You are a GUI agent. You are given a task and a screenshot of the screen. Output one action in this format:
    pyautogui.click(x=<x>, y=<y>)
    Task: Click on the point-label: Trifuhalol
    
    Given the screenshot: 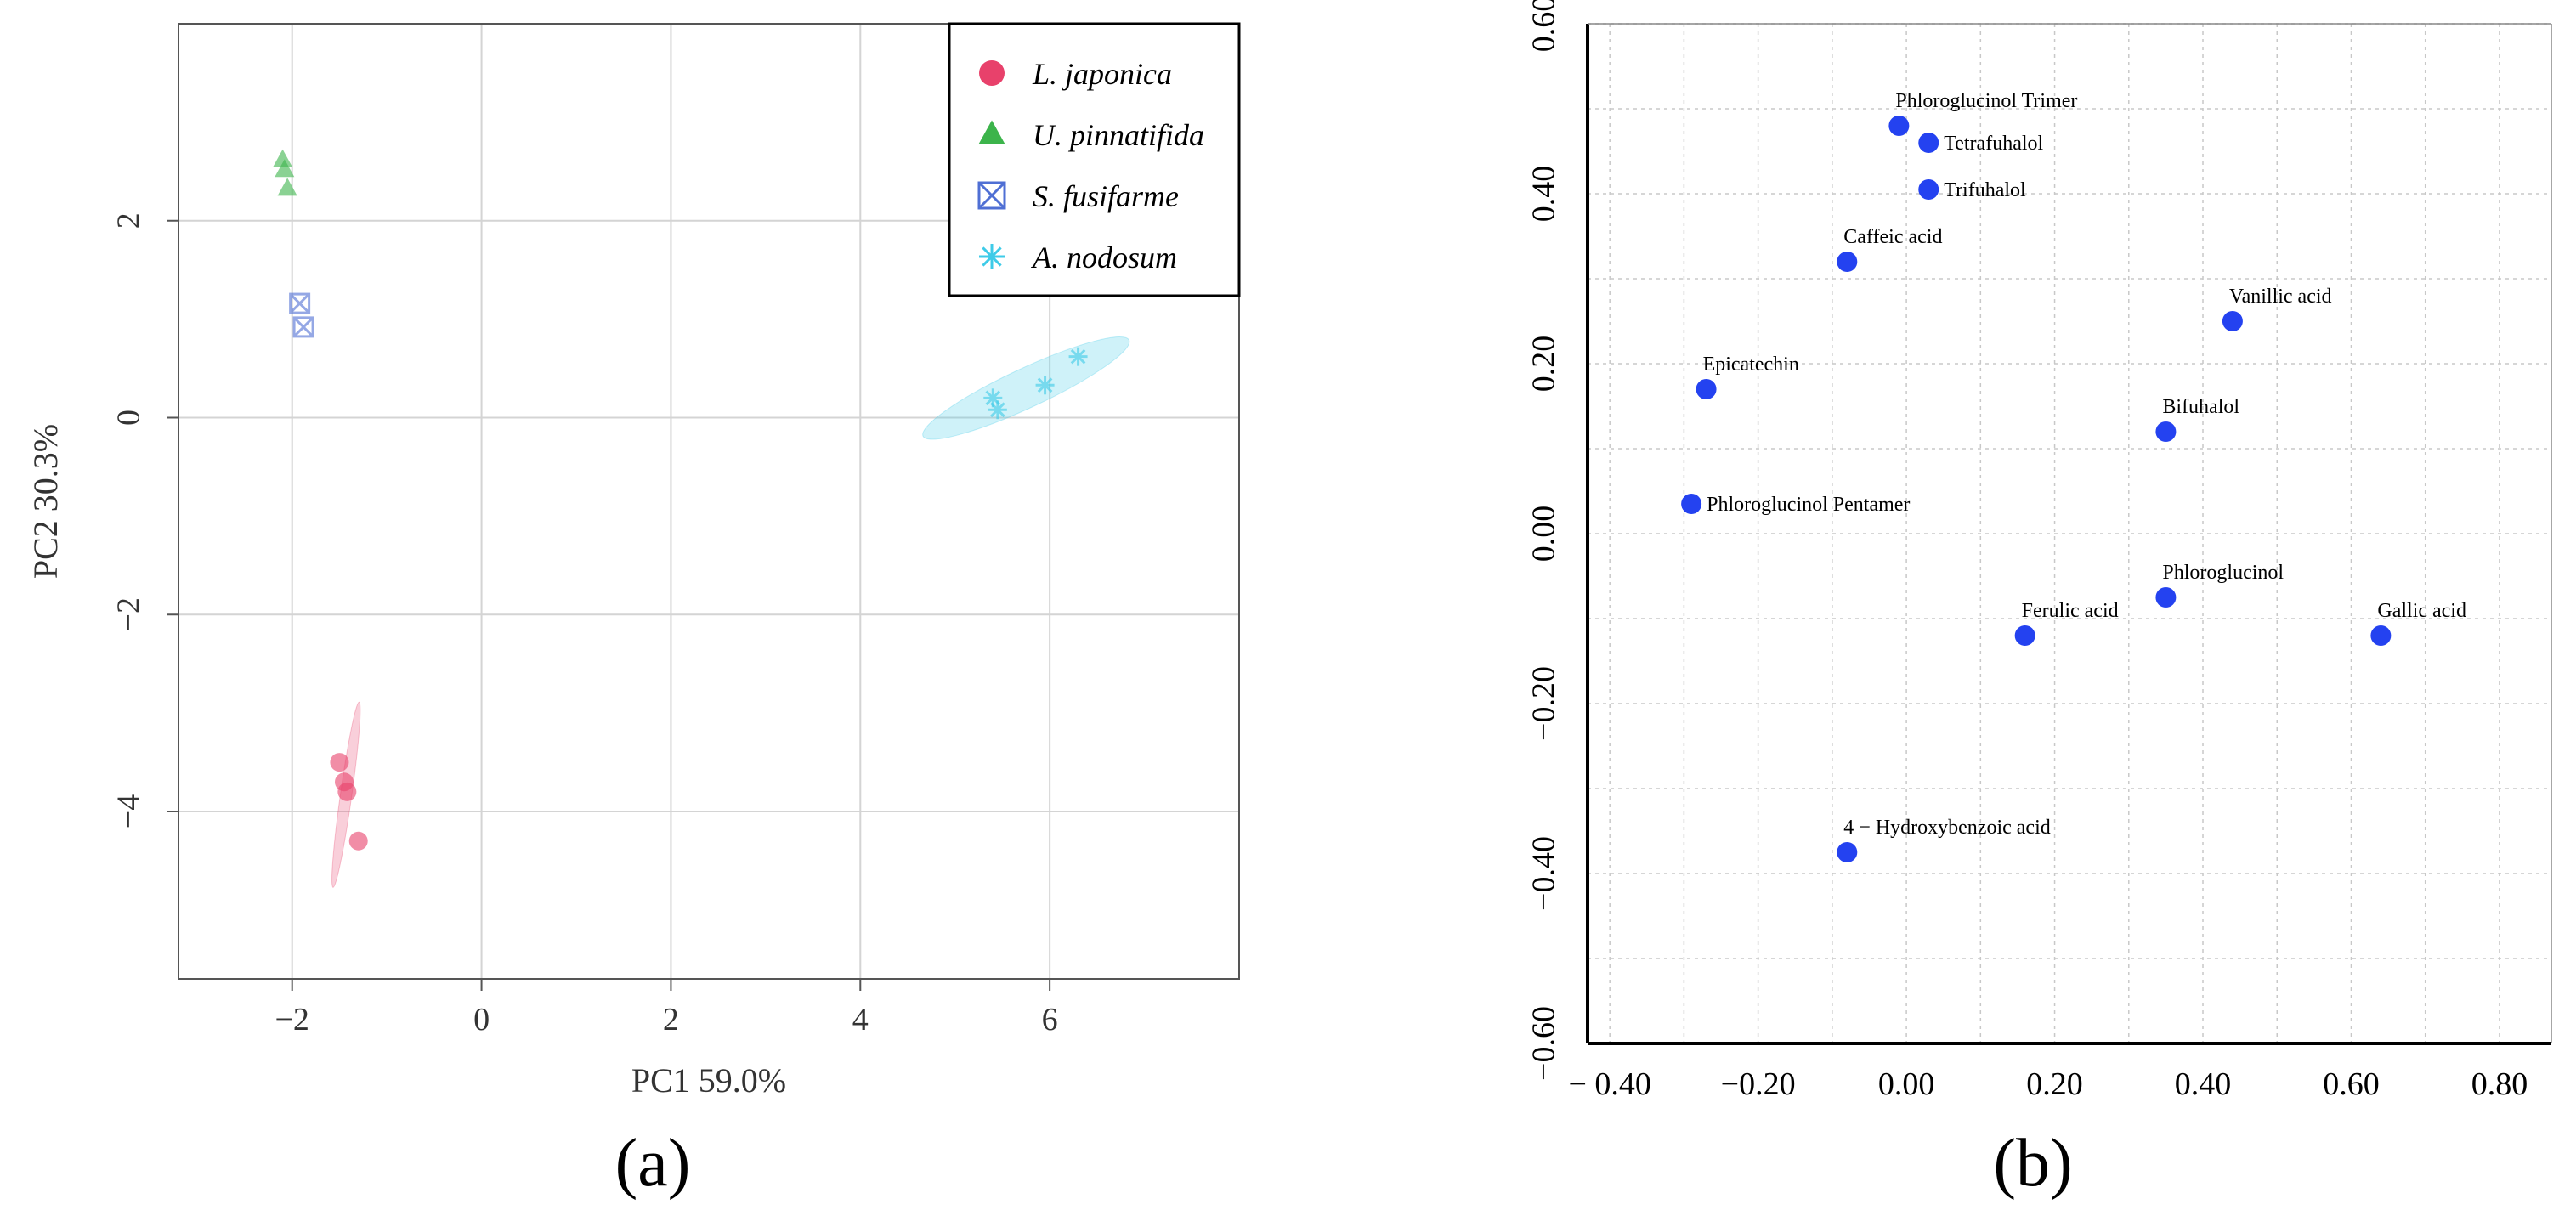 What is the action you would take?
    pyautogui.click(x=1985, y=190)
    